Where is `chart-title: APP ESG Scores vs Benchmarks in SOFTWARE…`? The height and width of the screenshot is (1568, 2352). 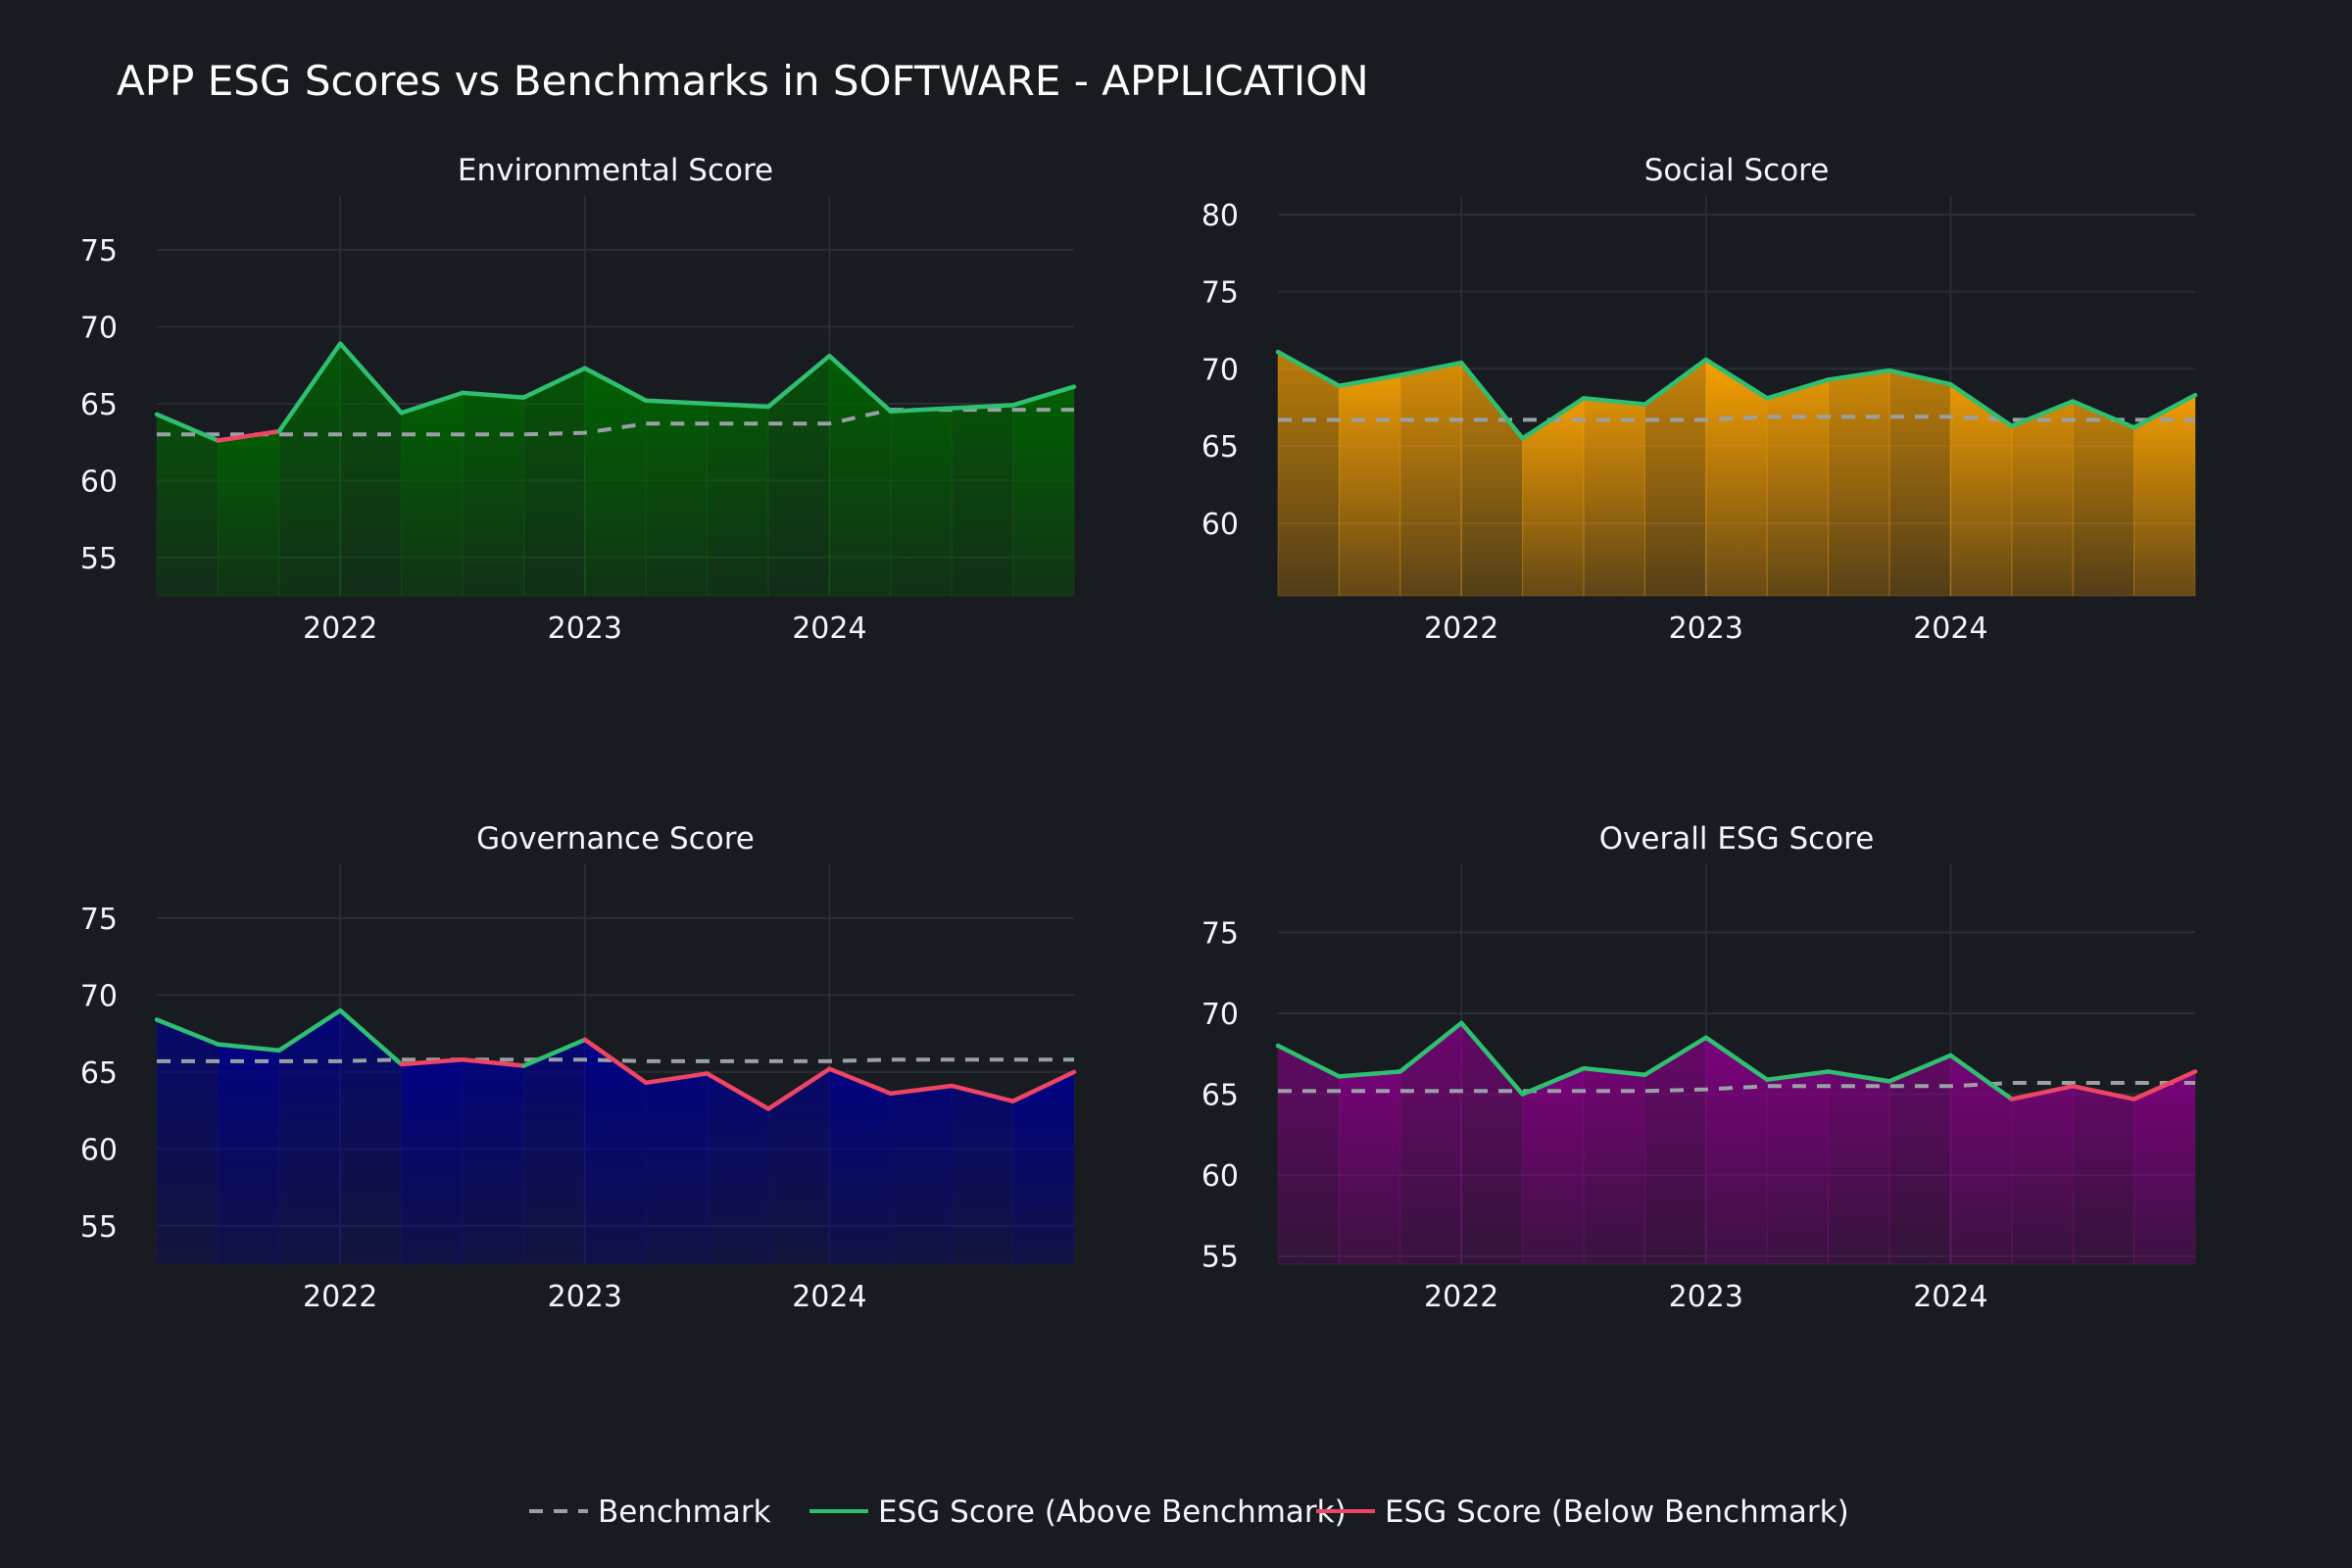 chart-title: APP ESG Scores vs Benchmarks in SOFTWARE… is located at coordinates (743, 81).